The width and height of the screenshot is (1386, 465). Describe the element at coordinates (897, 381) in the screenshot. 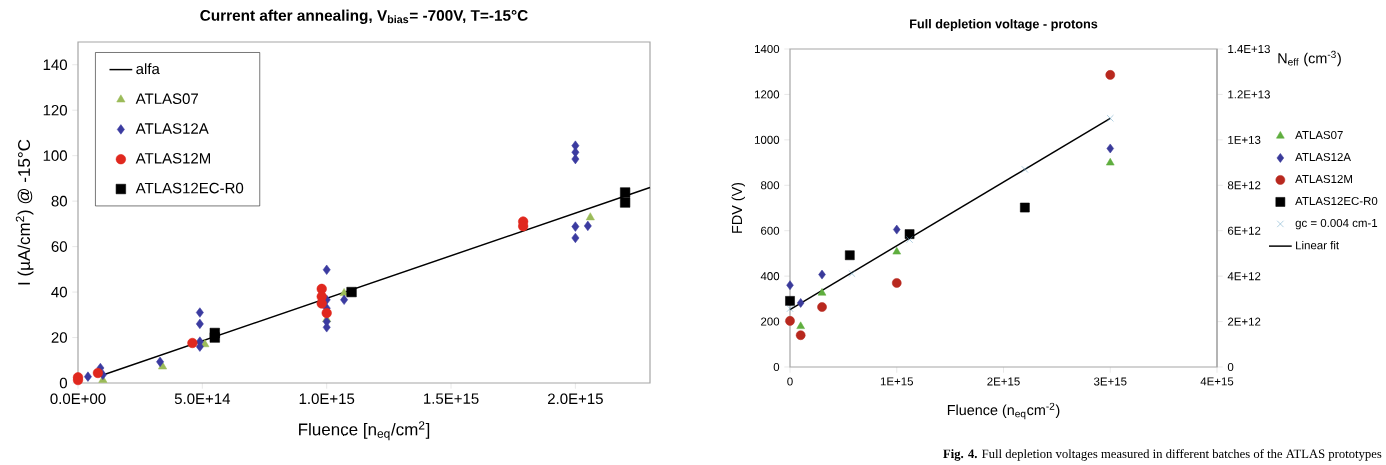

I see `x-tick-label: 1E+15` at that location.